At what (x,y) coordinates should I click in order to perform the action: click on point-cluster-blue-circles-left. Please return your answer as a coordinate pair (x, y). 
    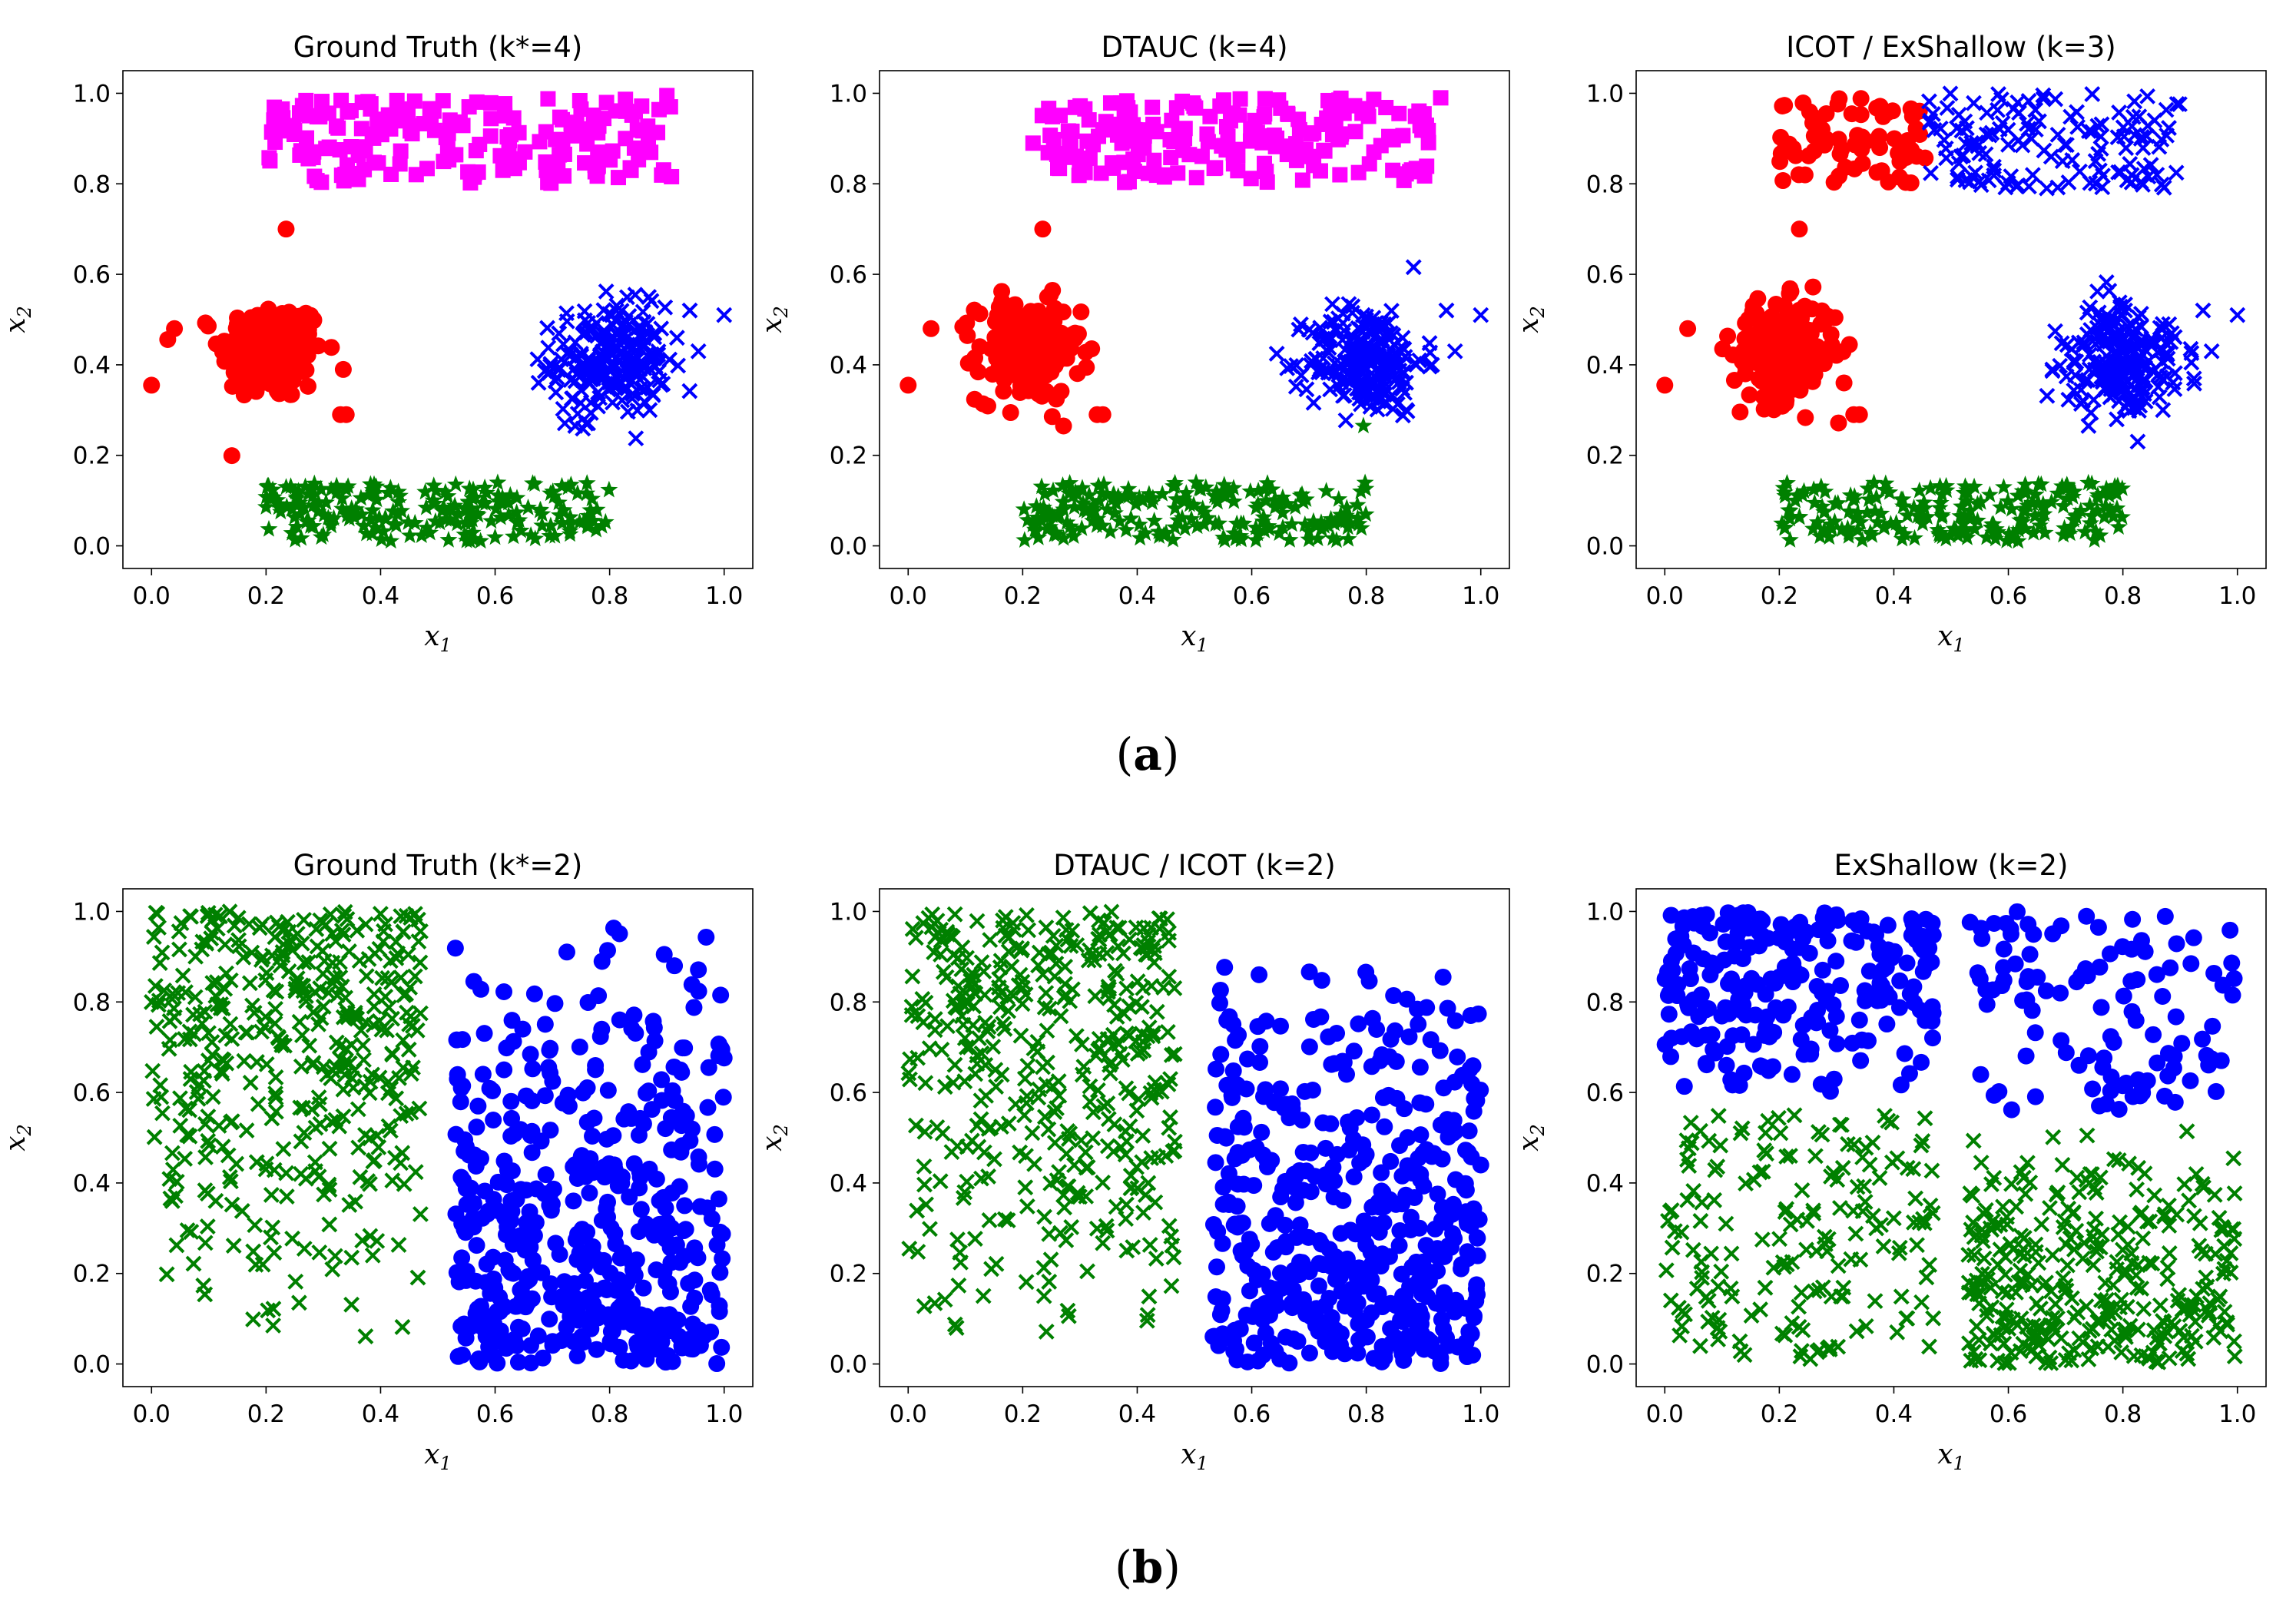
    Looking at the image, I should click on (1861, 1040).